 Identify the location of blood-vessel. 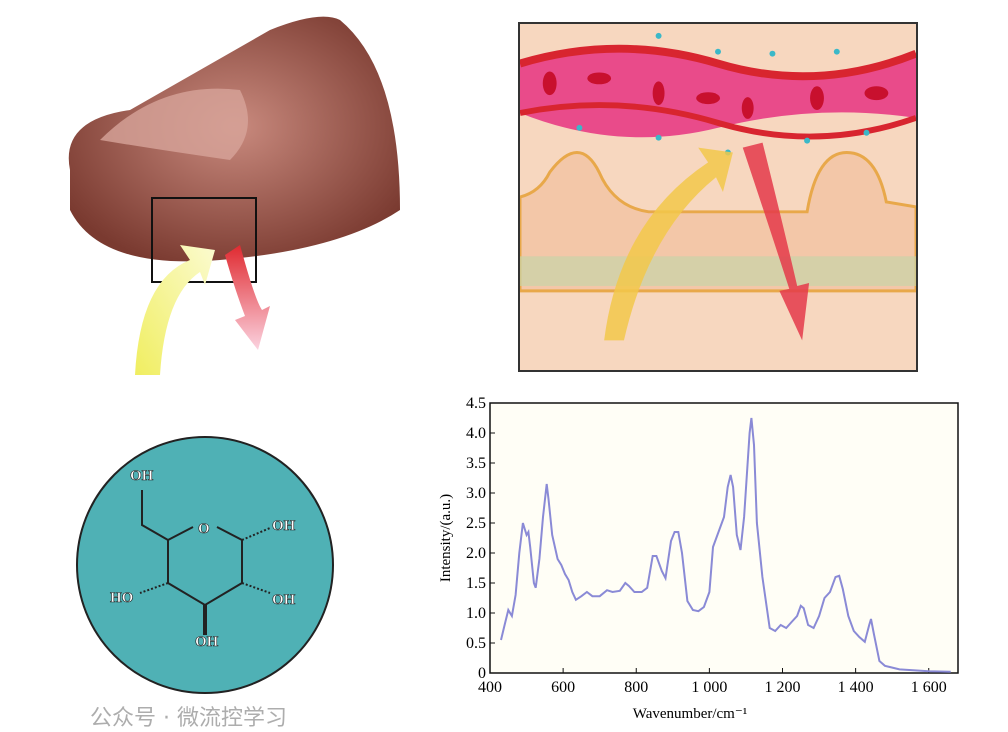
(718, 93).